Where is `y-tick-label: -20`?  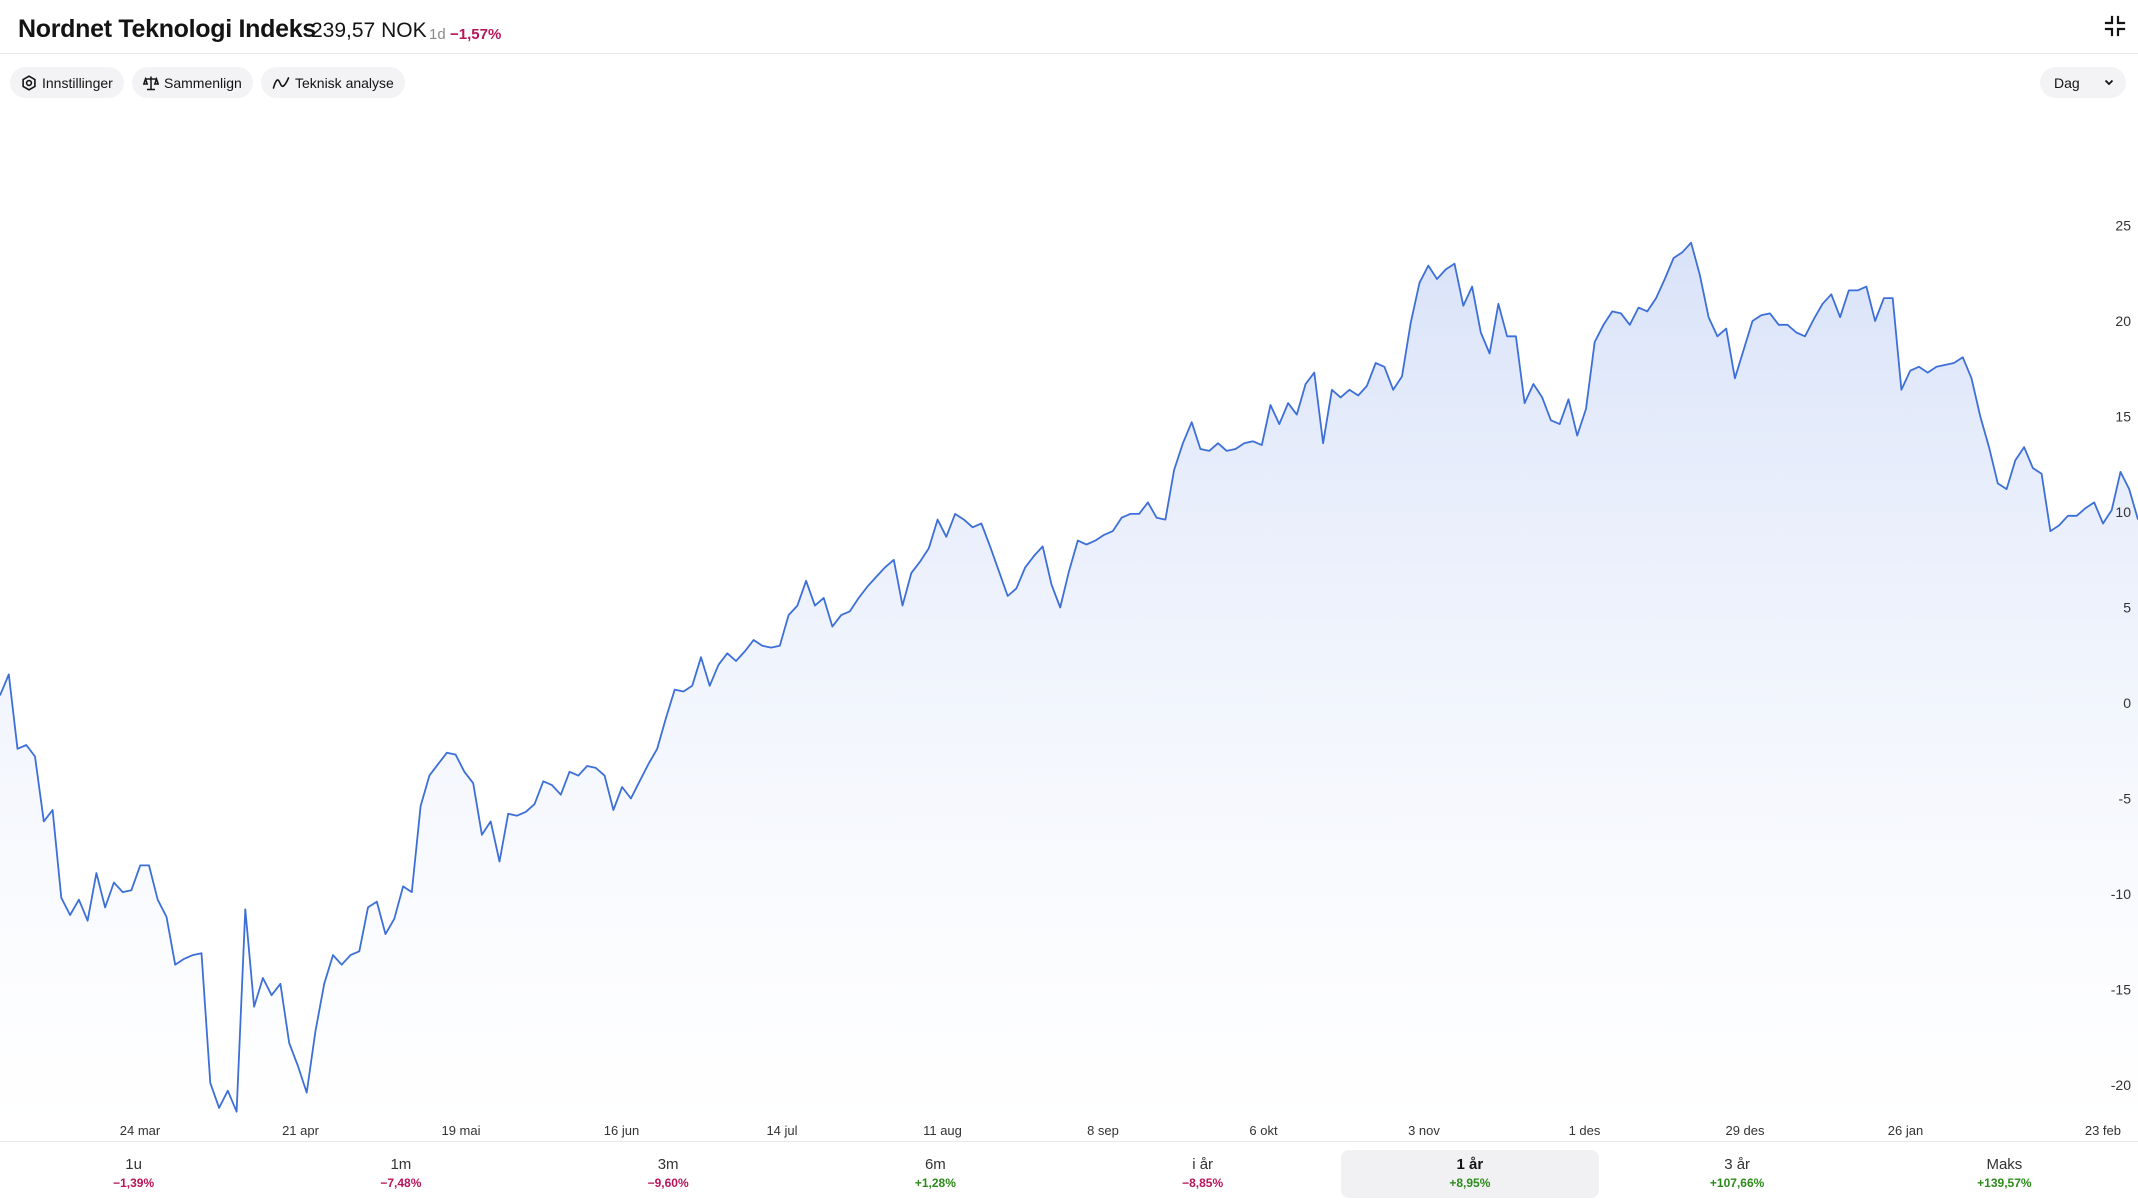 y-tick-label: -20 is located at coordinates (2121, 1085).